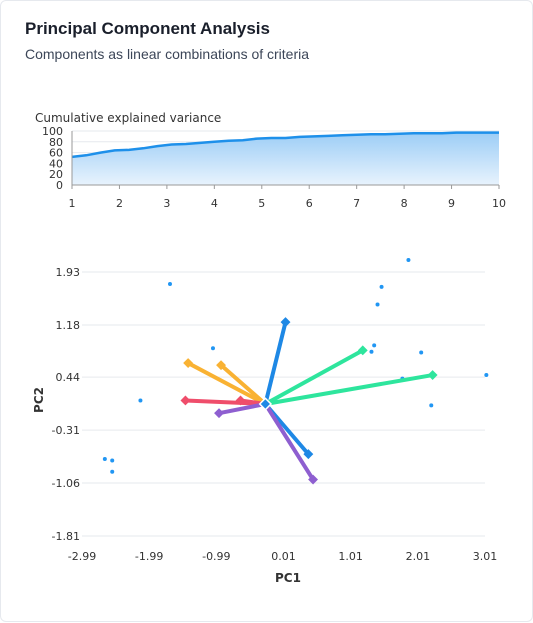 This screenshot has width=533, height=623. I want to click on variance-y-tick: 100, so click(52, 131).